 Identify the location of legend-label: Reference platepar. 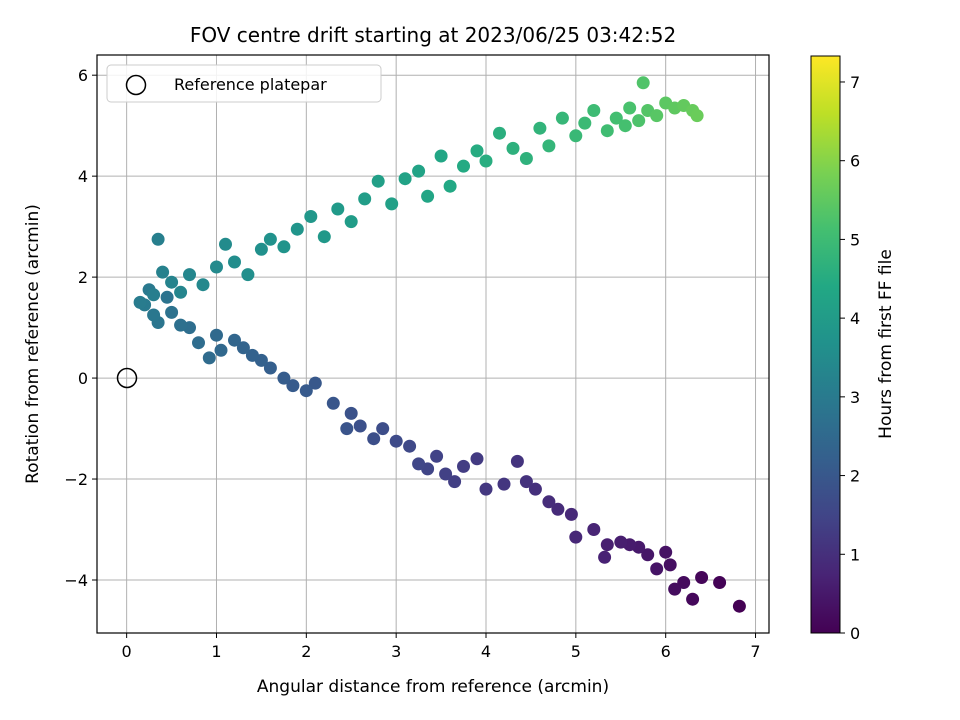
(250, 84).